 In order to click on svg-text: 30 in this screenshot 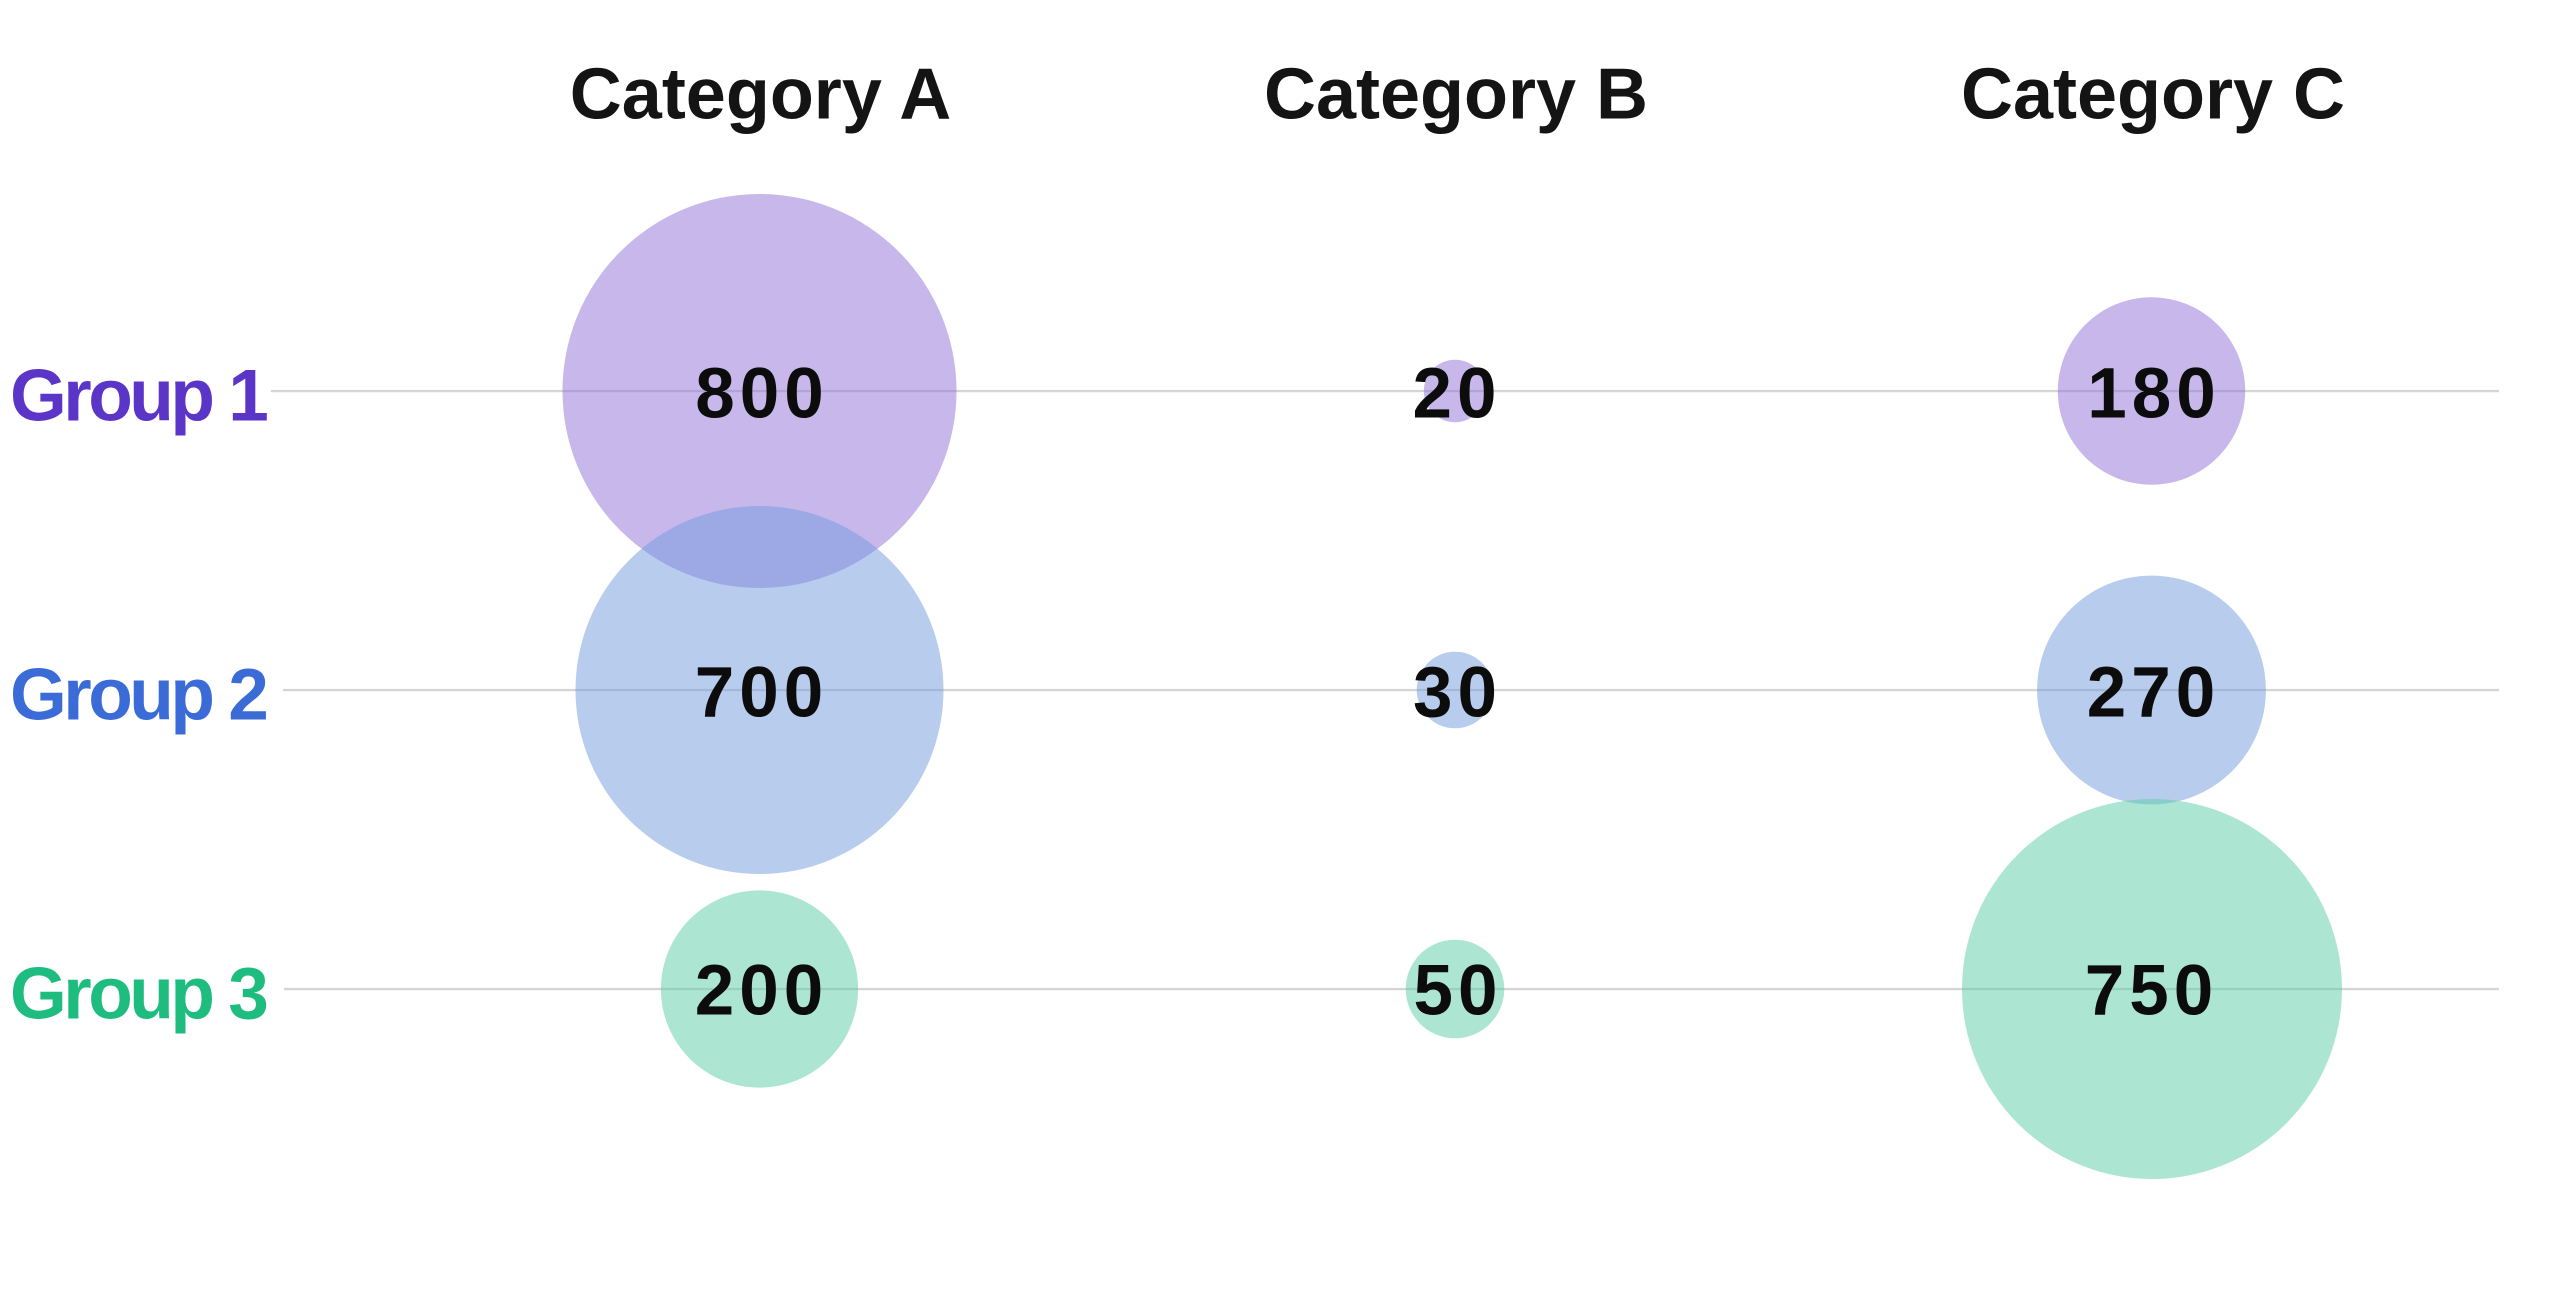, I will do `click(1457, 693)`.